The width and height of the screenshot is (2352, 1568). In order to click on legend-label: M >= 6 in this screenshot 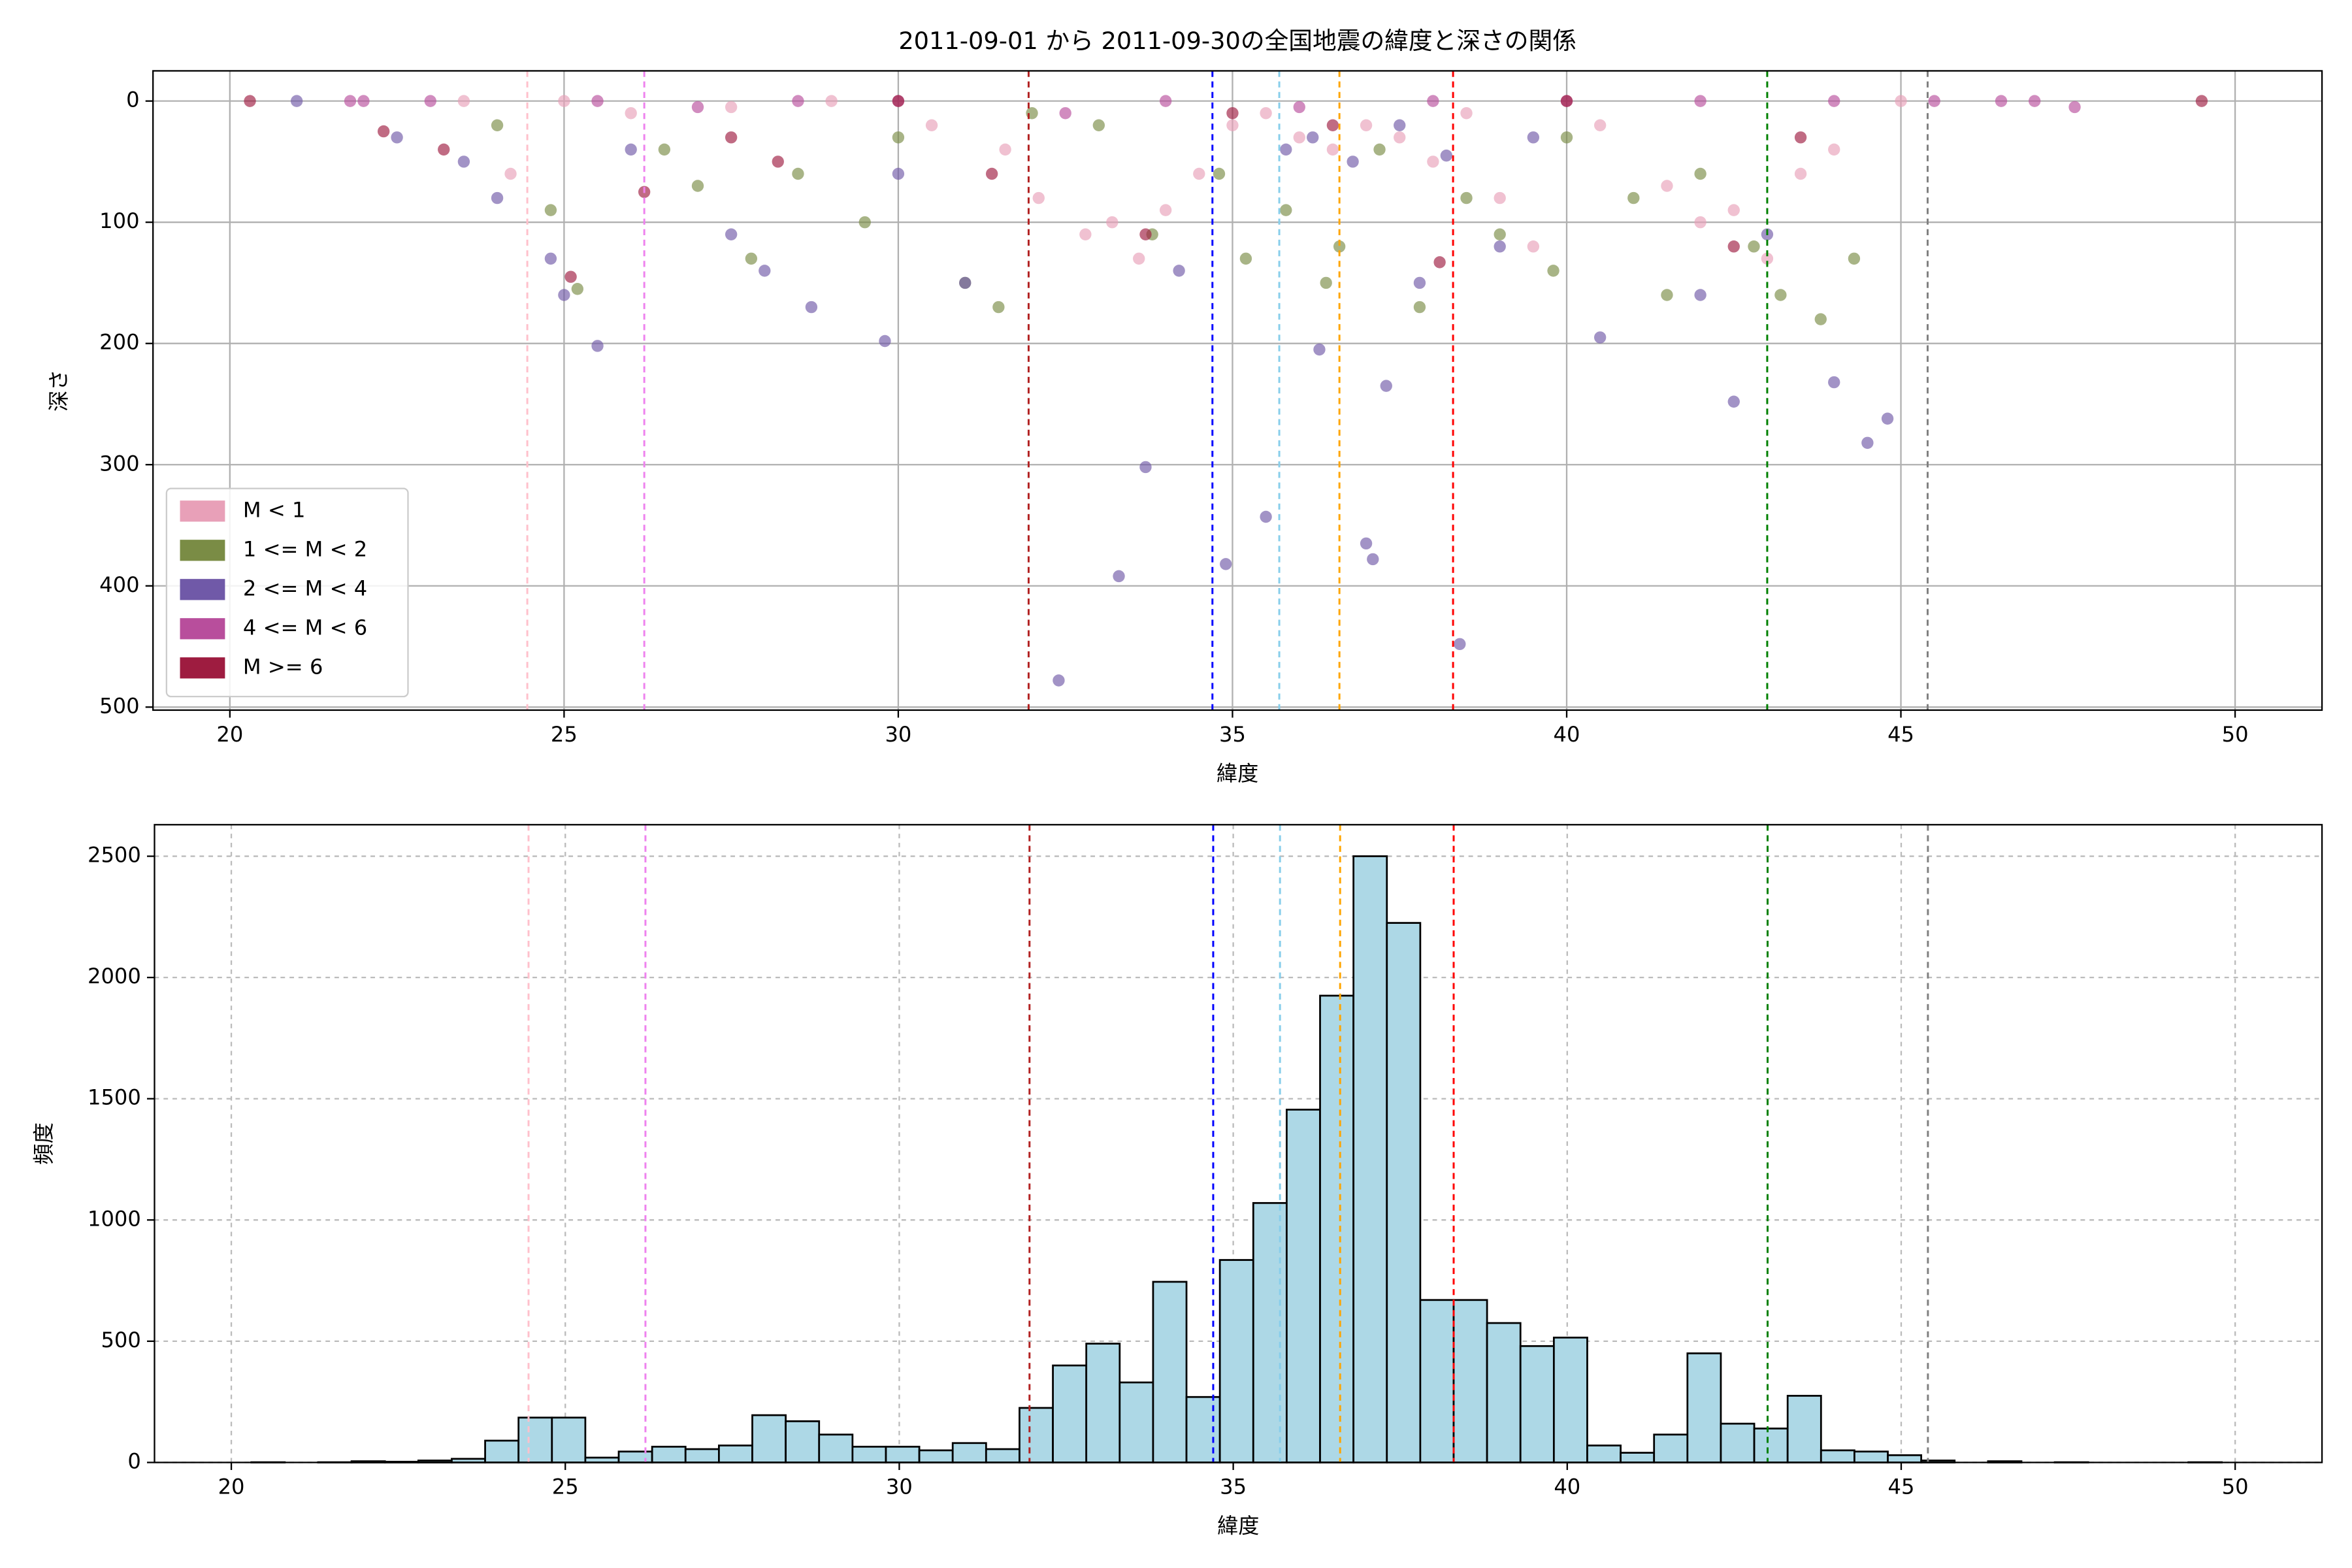, I will do `click(283, 666)`.